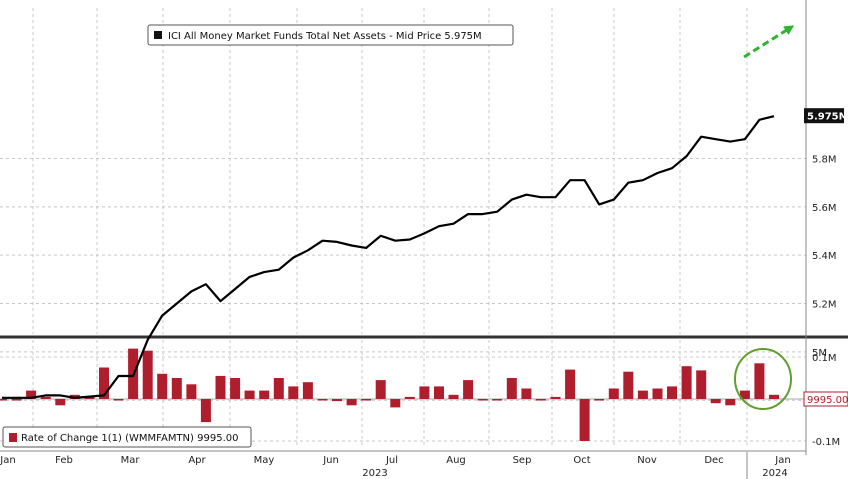  What do you see at coordinates (522, 460) in the screenshot?
I see `x-tick-label-month: Sep` at bounding box center [522, 460].